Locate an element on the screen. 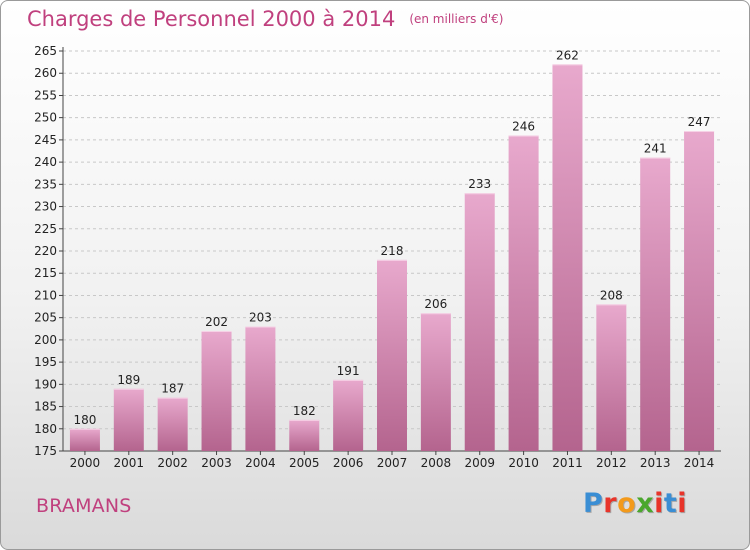  data-label: 203 is located at coordinates (260, 318).